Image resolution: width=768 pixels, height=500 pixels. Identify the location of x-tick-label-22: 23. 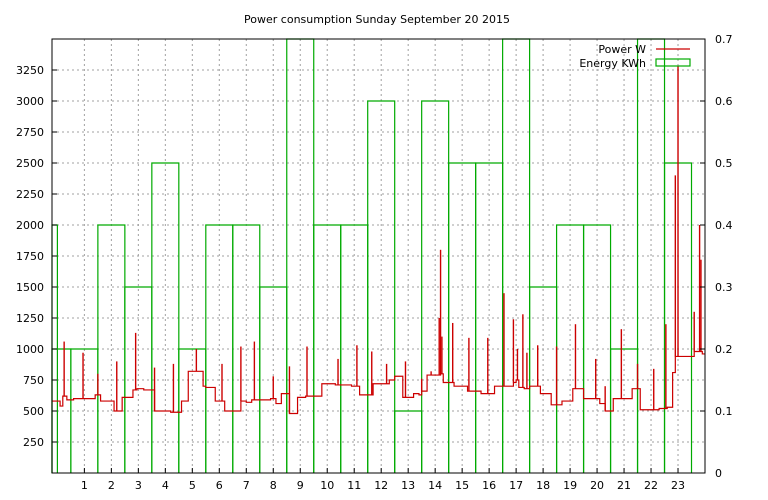
(678, 485).